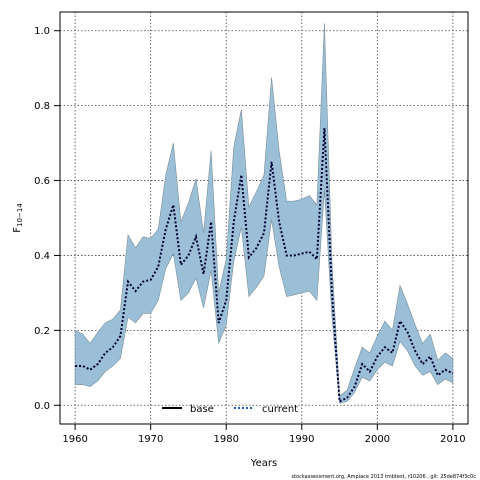  What do you see at coordinates (42, 406) in the screenshot?
I see `y-tick-label: 0.0` at bounding box center [42, 406].